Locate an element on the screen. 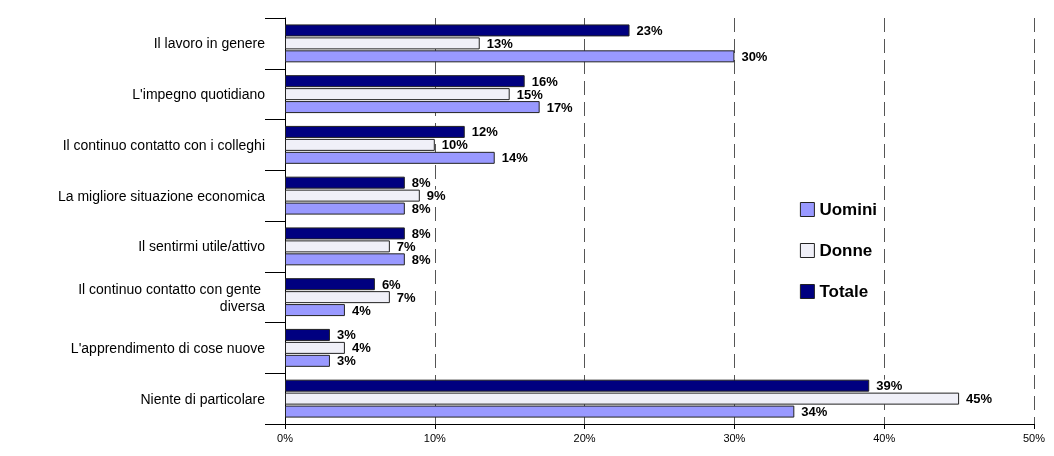 The image size is (1054, 456). data-label: 6% is located at coordinates (391, 284).